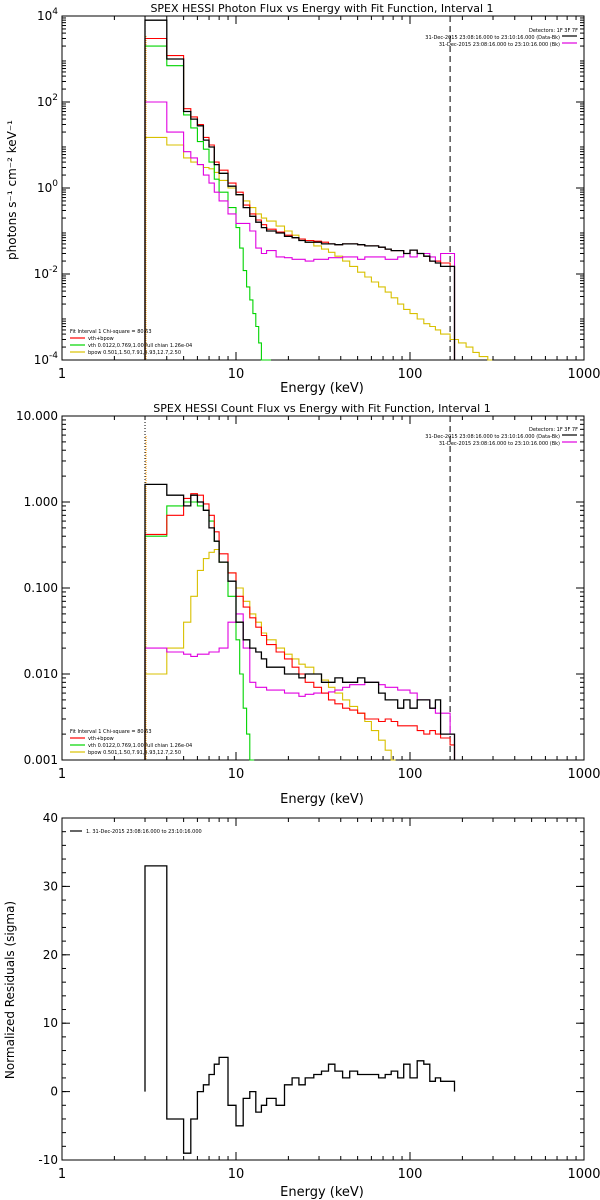 Image resolution: width=600 pixels, height=1200 pixels. Describe the element at coordinates (46, 359) in the screenshot. I see `y-tick-label: 10⁻⁴` at that location.